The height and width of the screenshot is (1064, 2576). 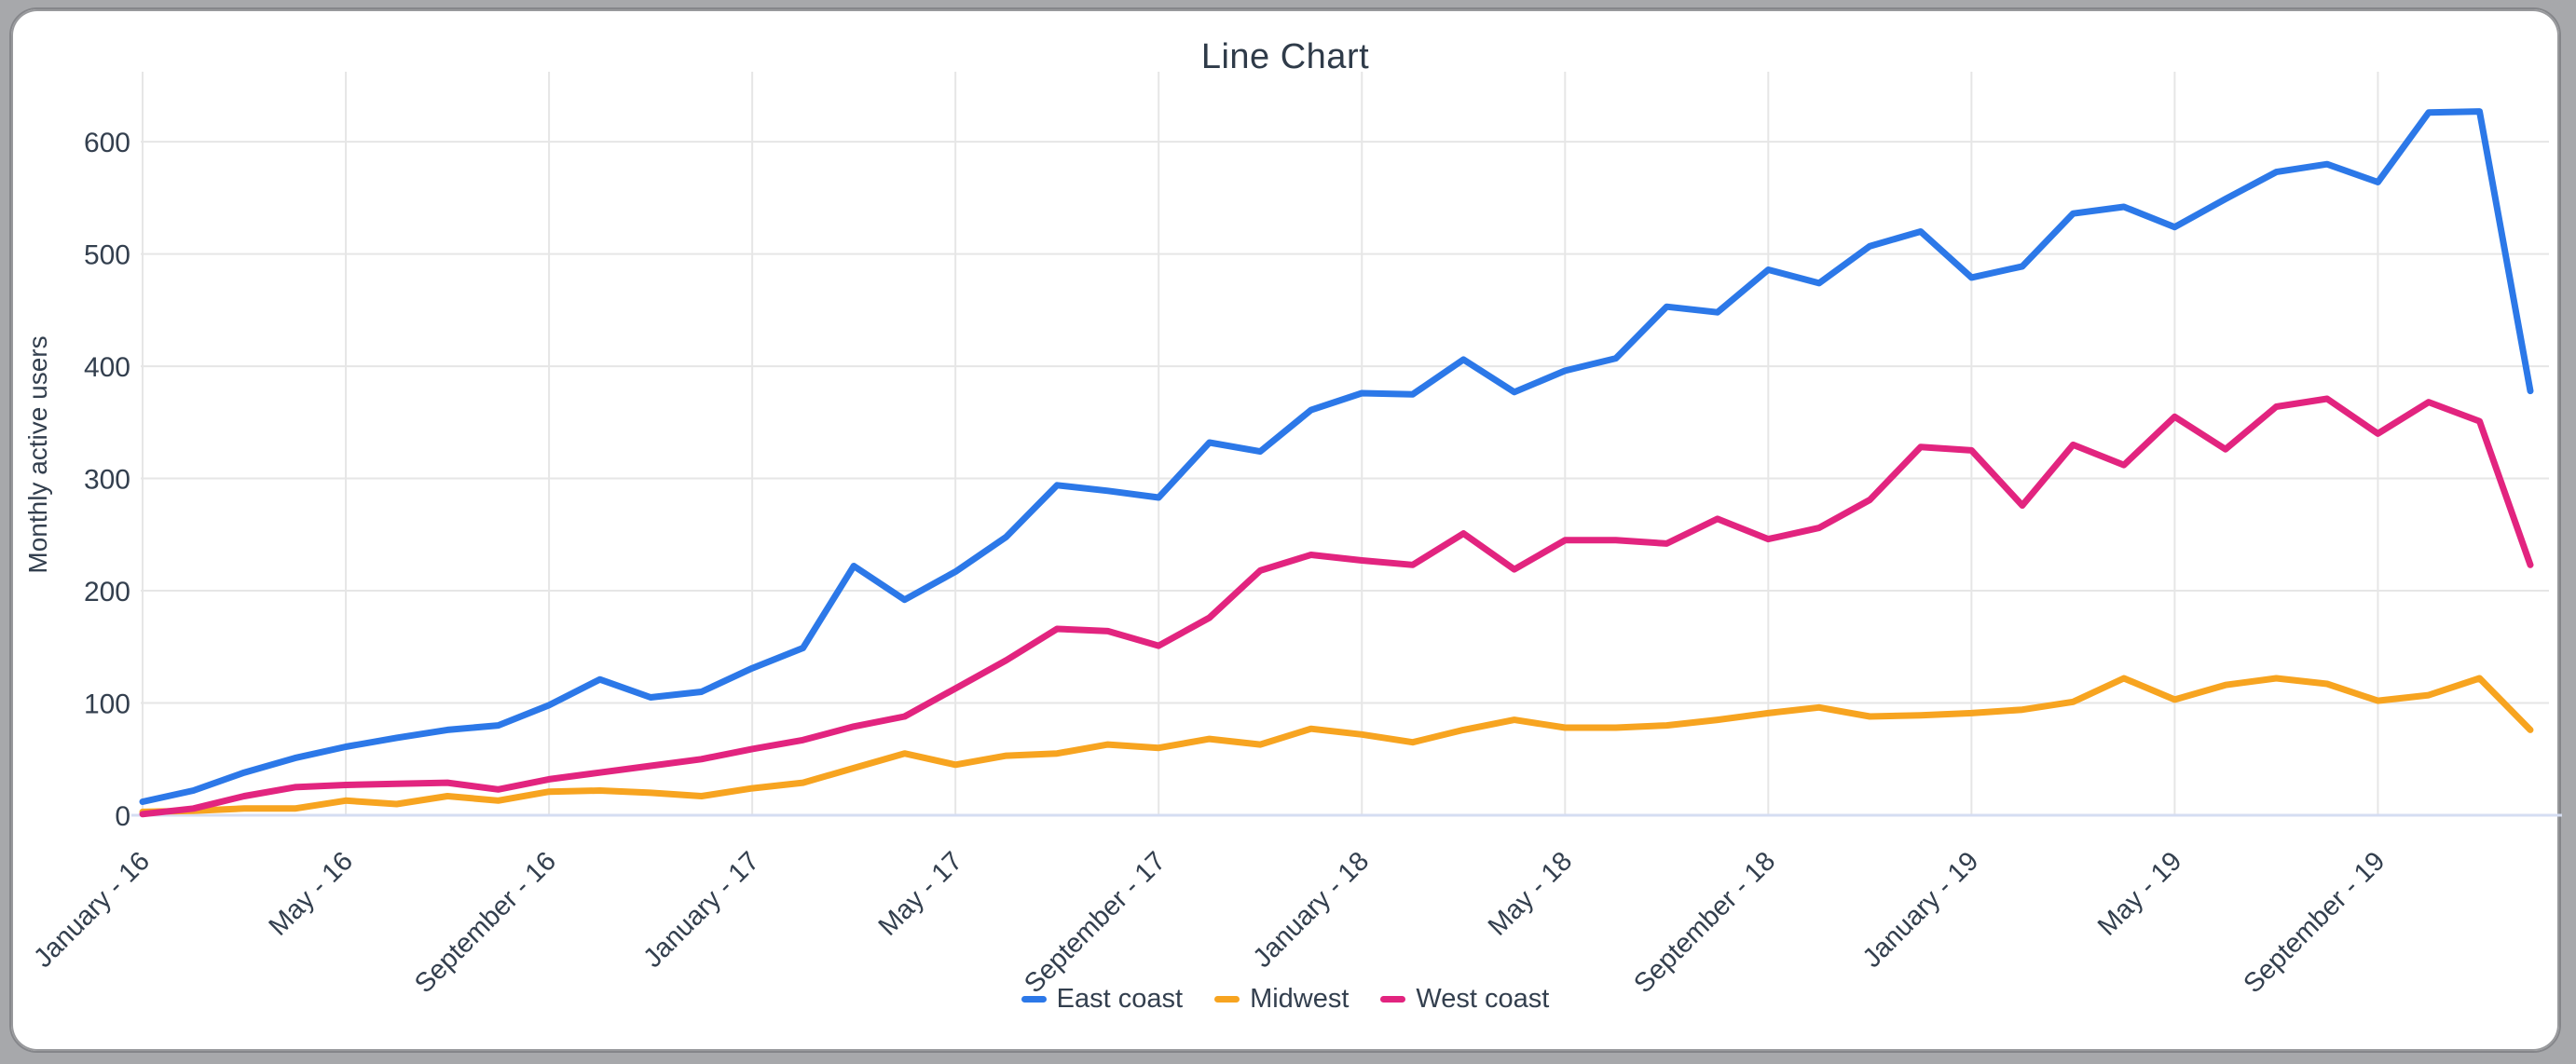 What do you see at coordinates (1336, 745) in the screenshot?
I see `series-line-midwest` at bounding box center [1336, 745].